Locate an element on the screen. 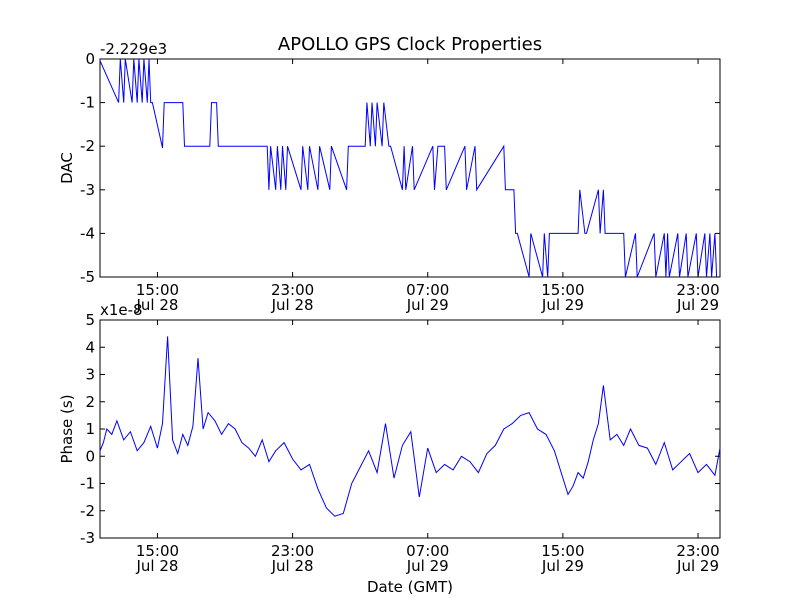  dac-y-tick-label: -5 is located at coordinates (87, 277).